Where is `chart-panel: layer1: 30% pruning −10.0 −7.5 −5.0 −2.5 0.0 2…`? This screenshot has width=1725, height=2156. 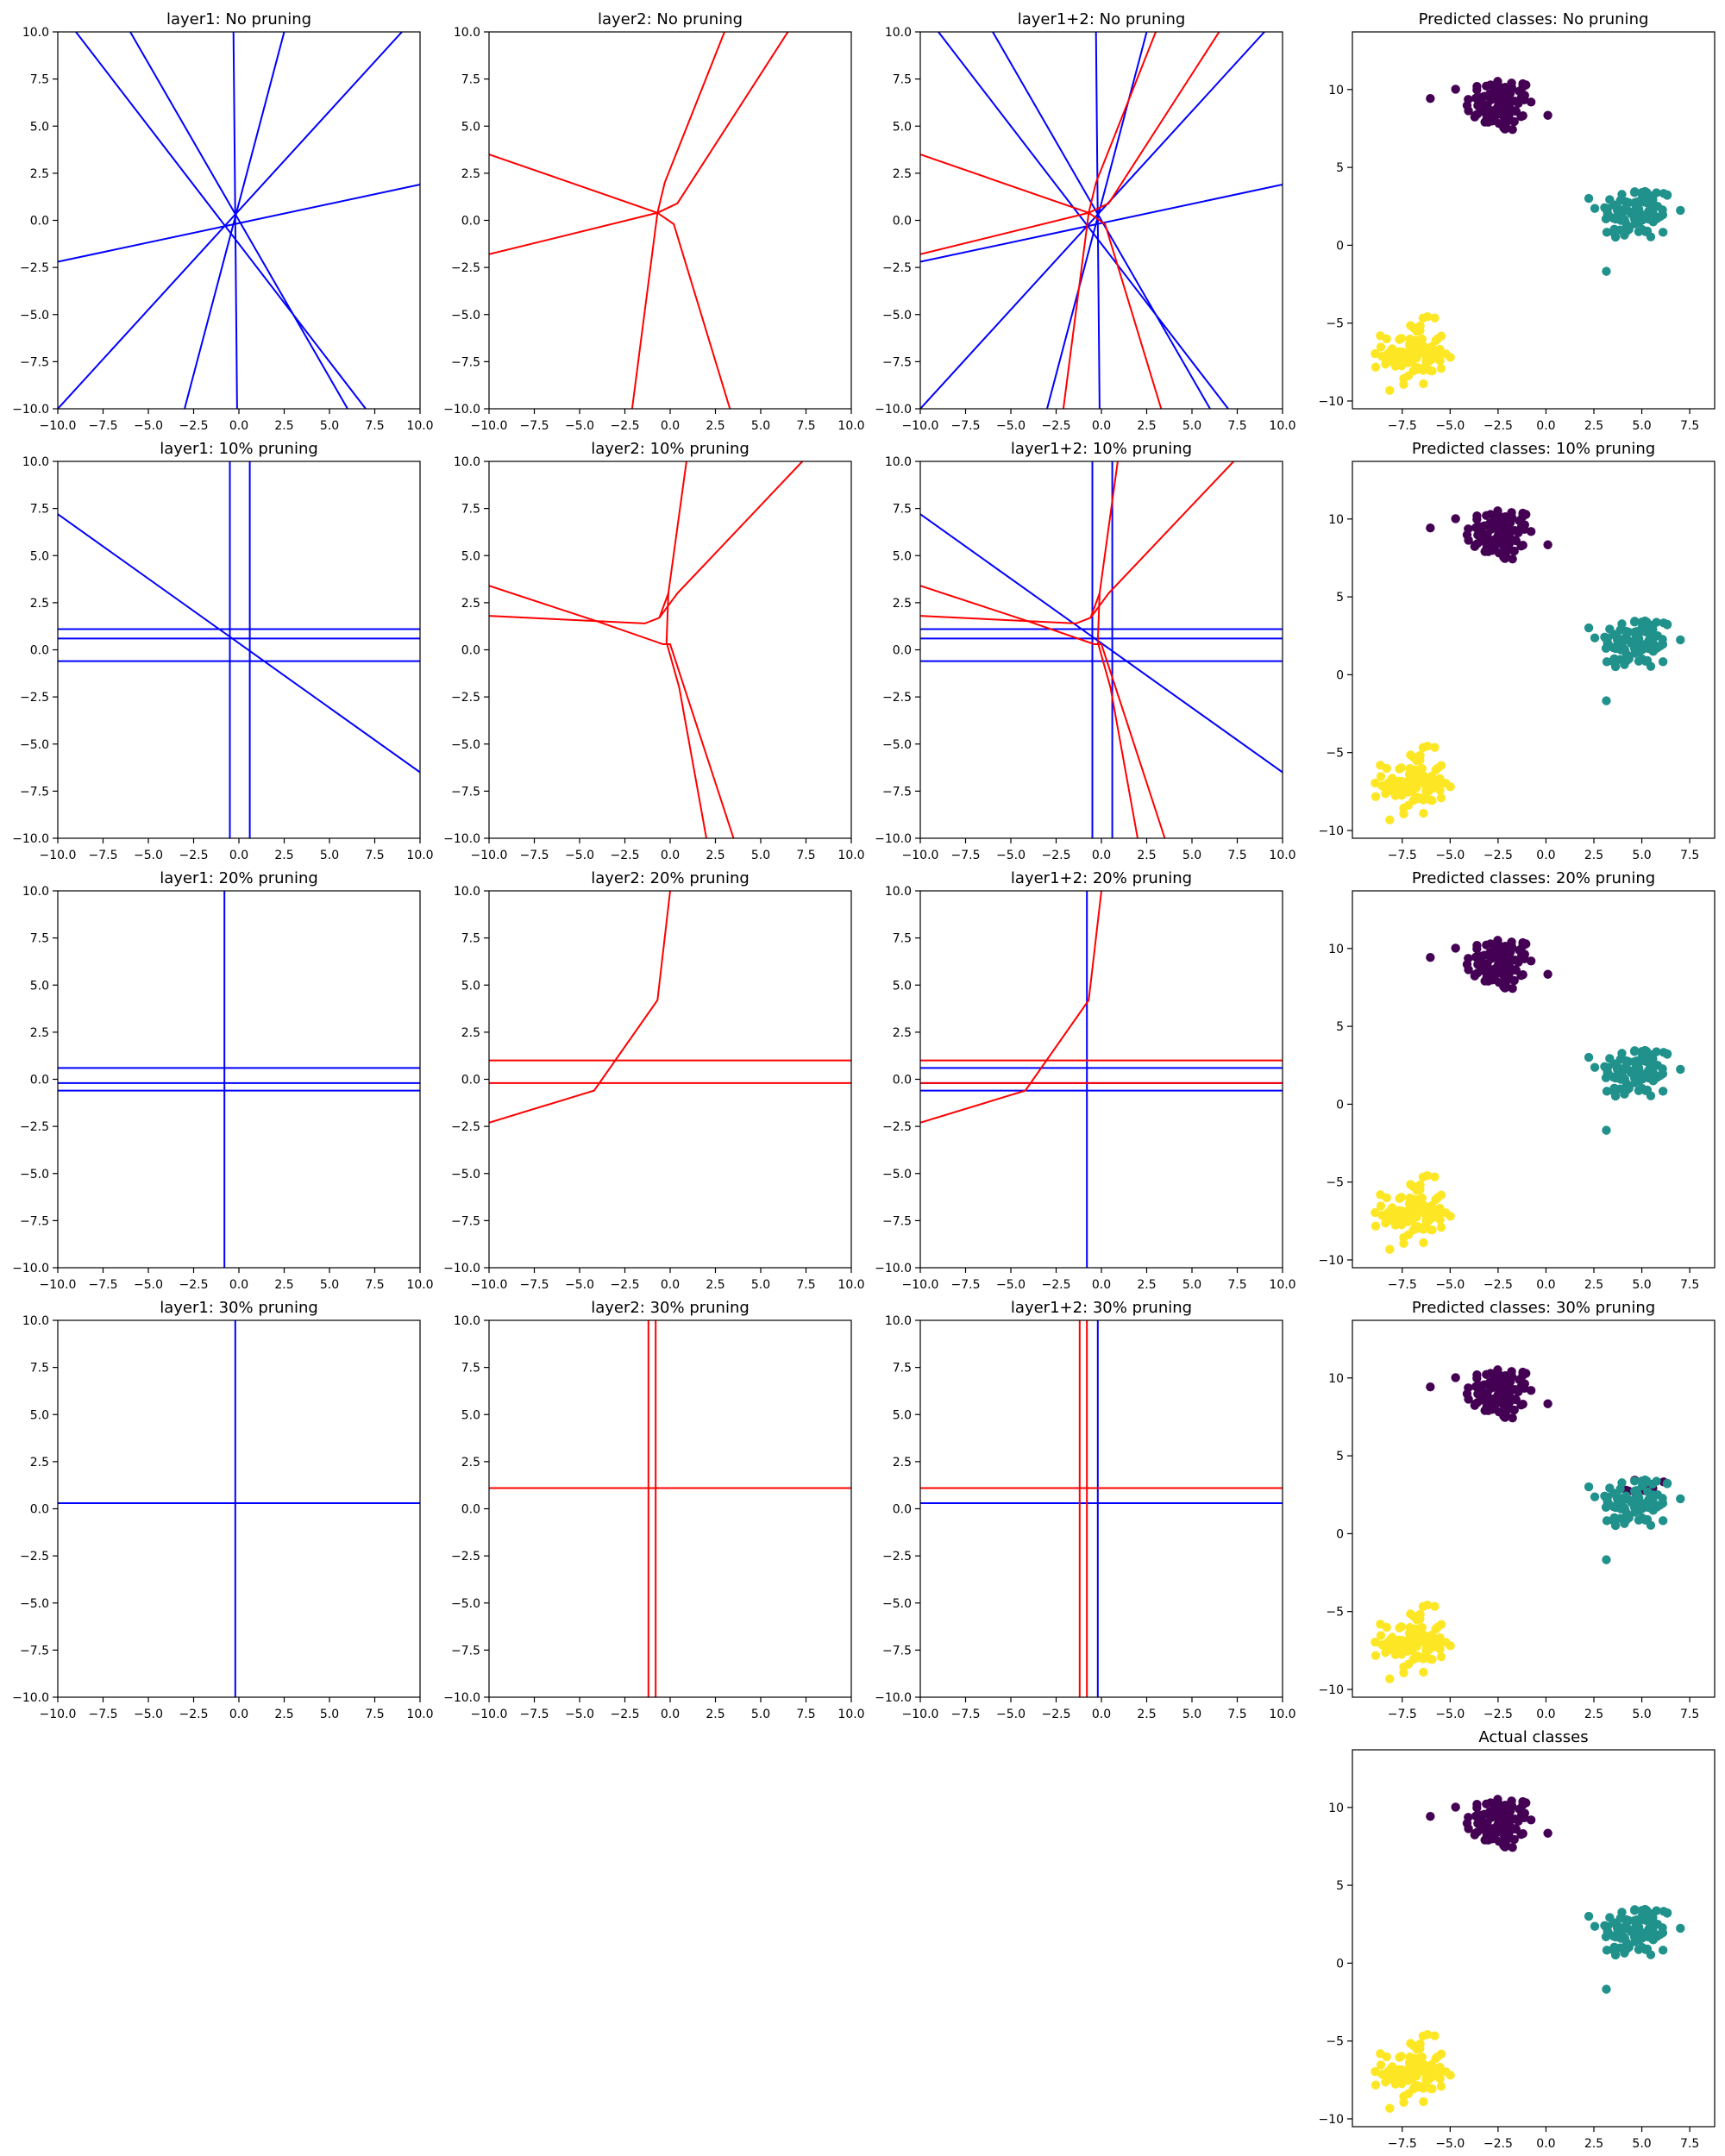 chart-panel: layer1: 30% pruning −10.0 −7.5 −5.0 −2.5 0.0 2… is located at coordinates (222, 1510).